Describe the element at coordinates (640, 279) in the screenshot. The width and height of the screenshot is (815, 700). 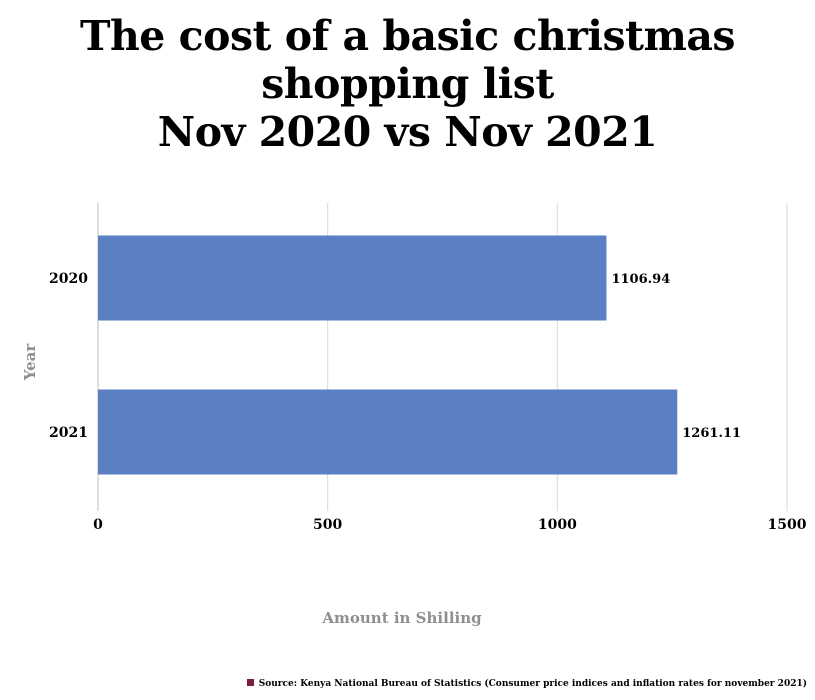
I see `data-label: 1106.94` at that location.